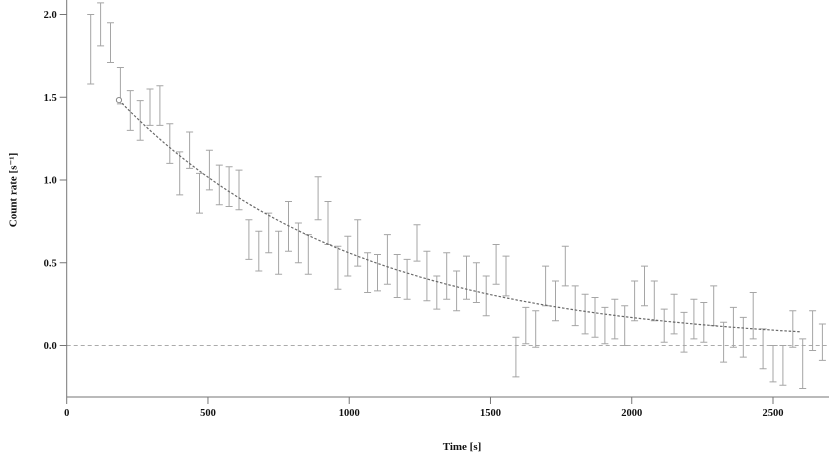  What do you see at coordinates (50, 346) in the screenshot?
I see `y-tick-label: 0.0` at bounding box center [50, 346].